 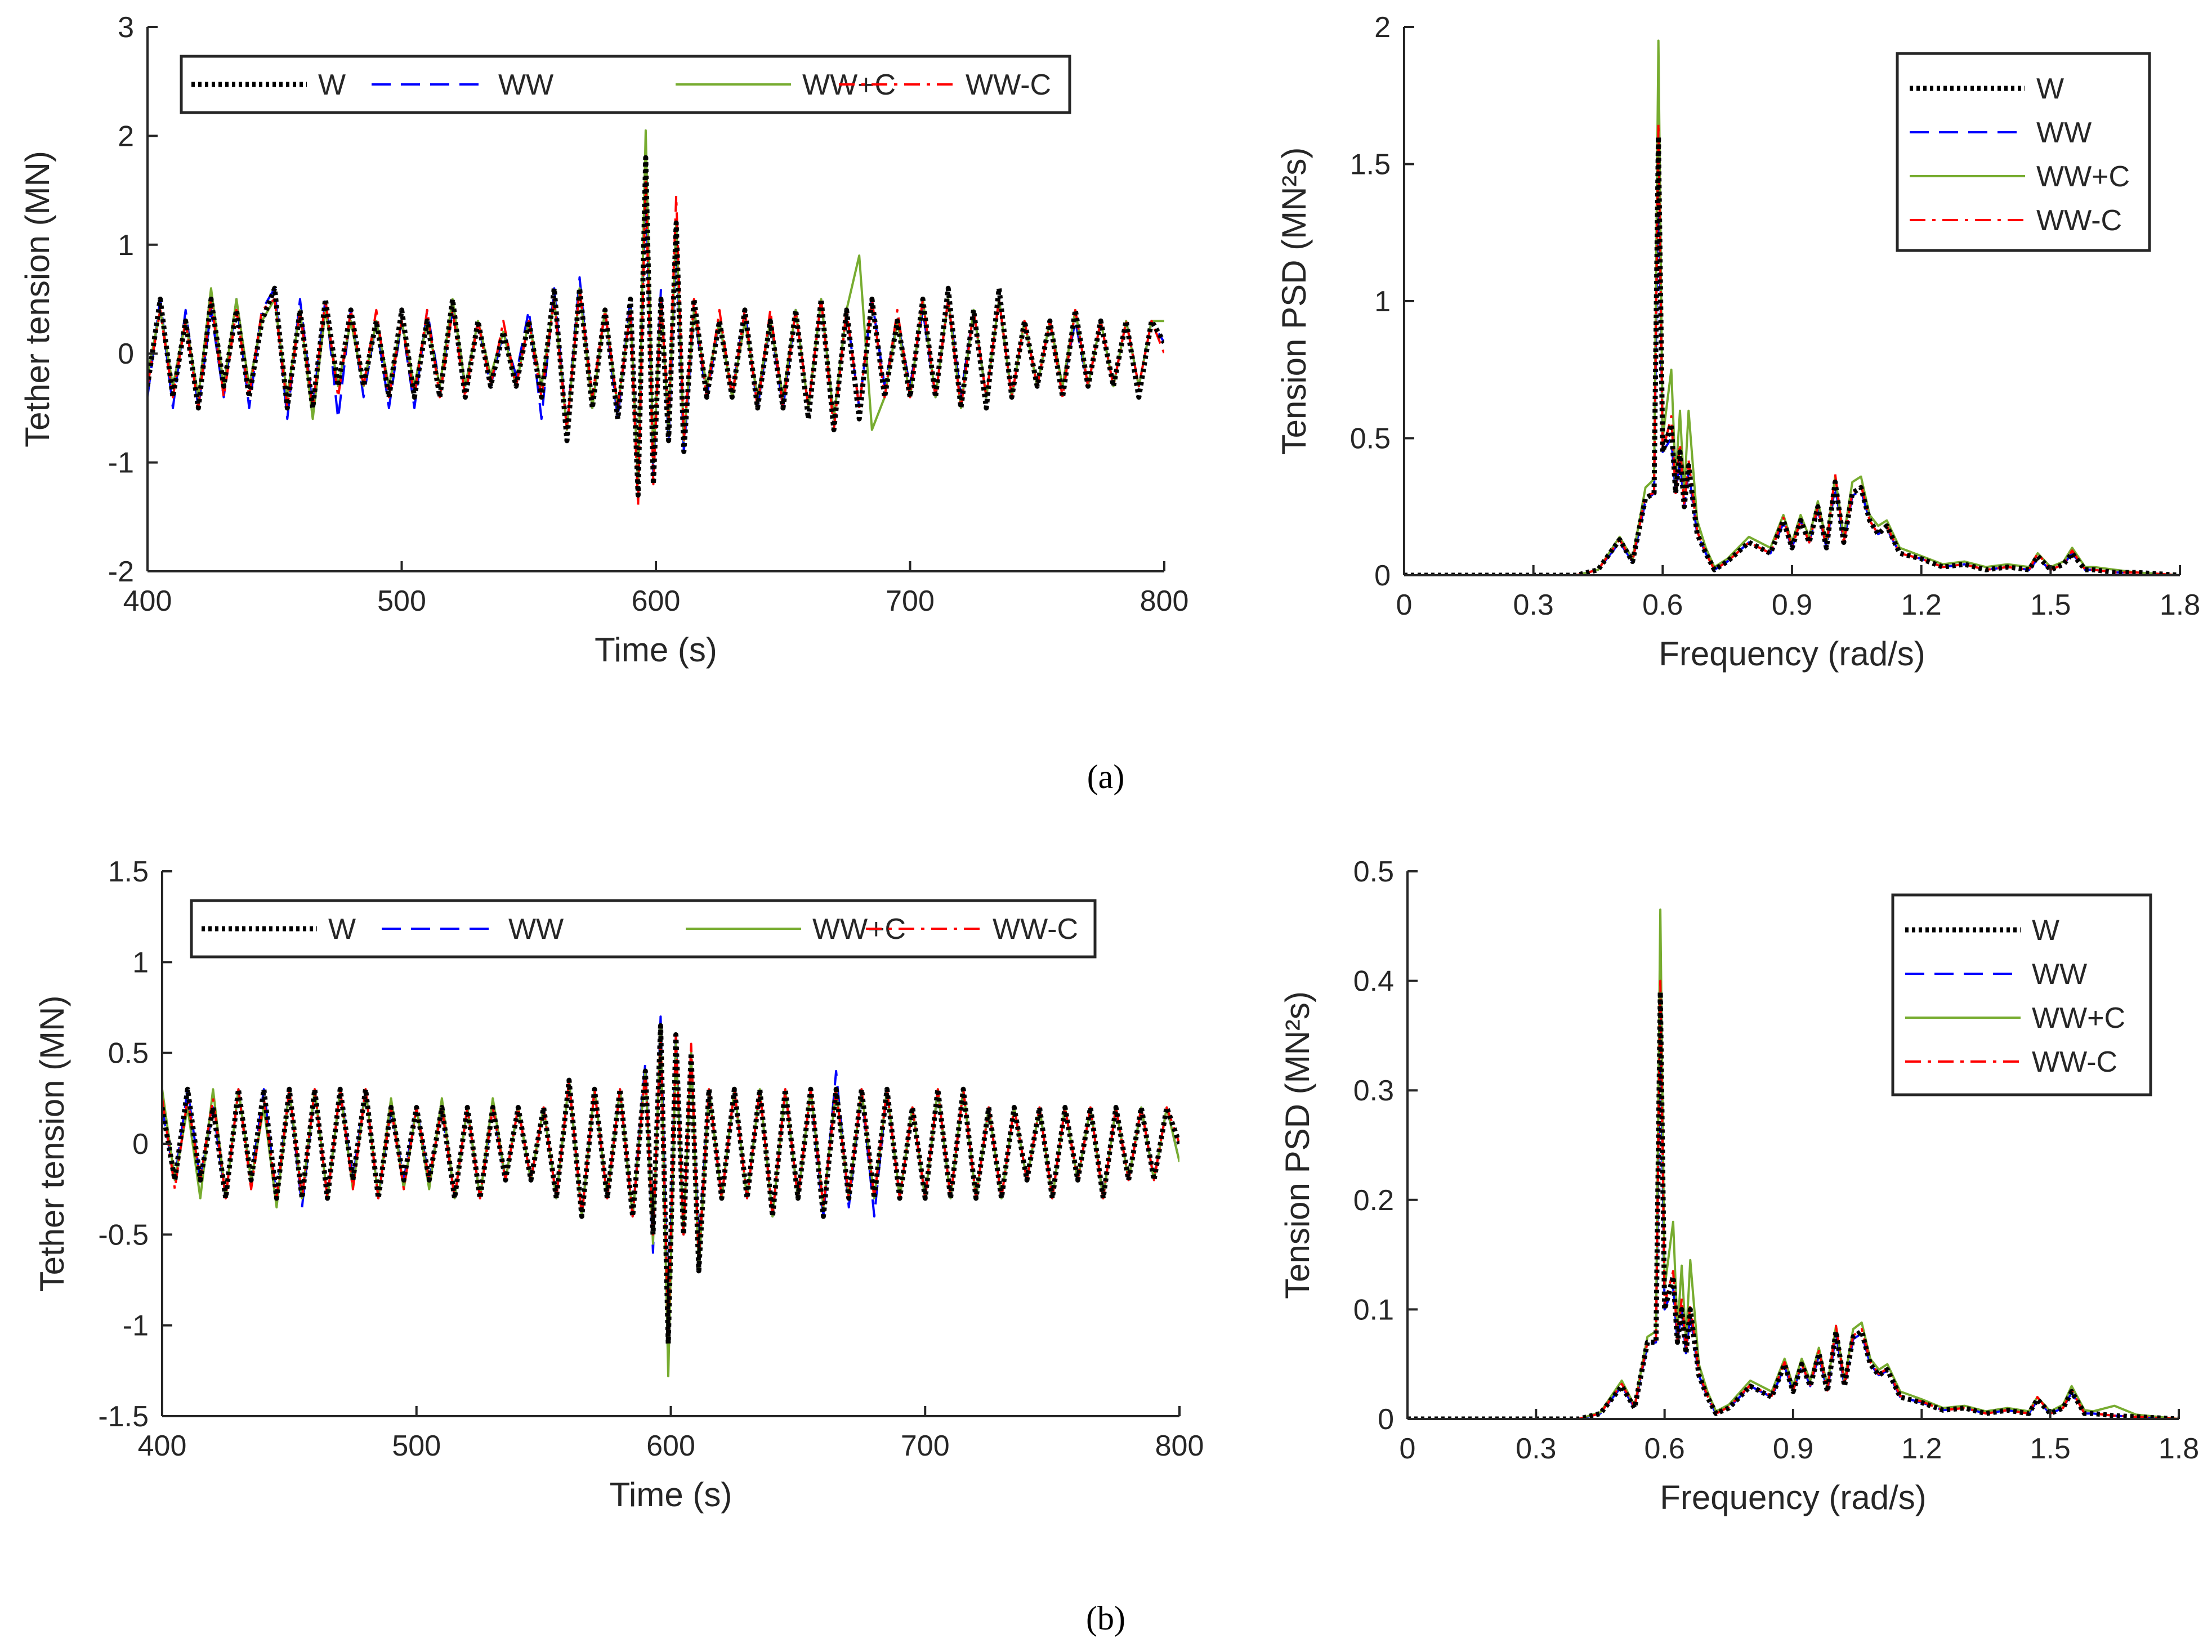 What do you see at coordinates (121, 572) in the screenshot?
I see `y-tick-label: -2` at bounding box center [121, 572].